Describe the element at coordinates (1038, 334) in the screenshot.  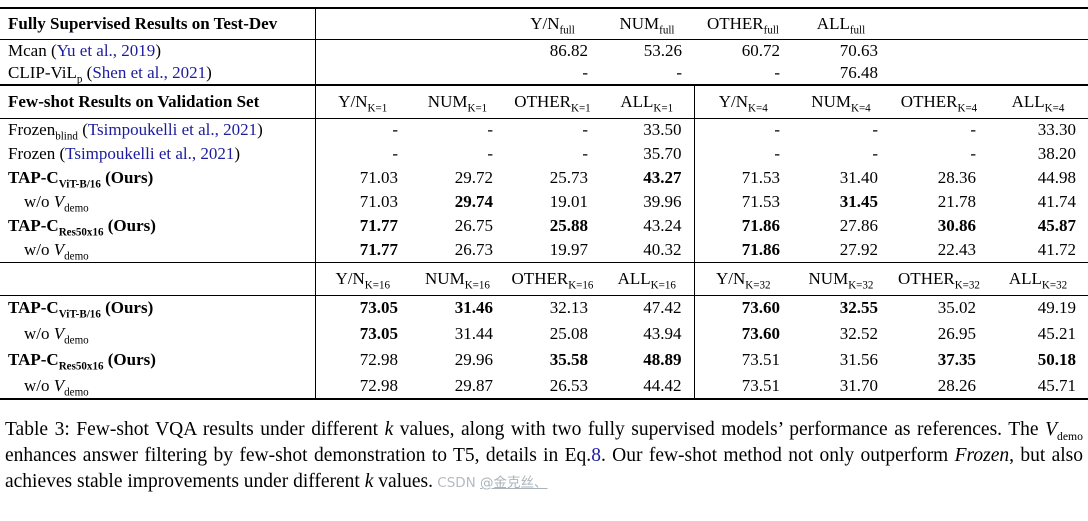
I see `value-cell: 45.21` at that location.